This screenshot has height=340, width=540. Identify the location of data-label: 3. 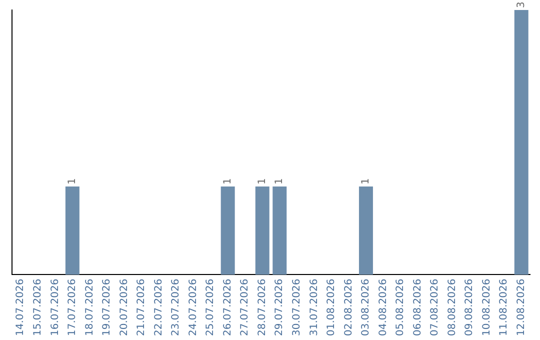
(521, 5).